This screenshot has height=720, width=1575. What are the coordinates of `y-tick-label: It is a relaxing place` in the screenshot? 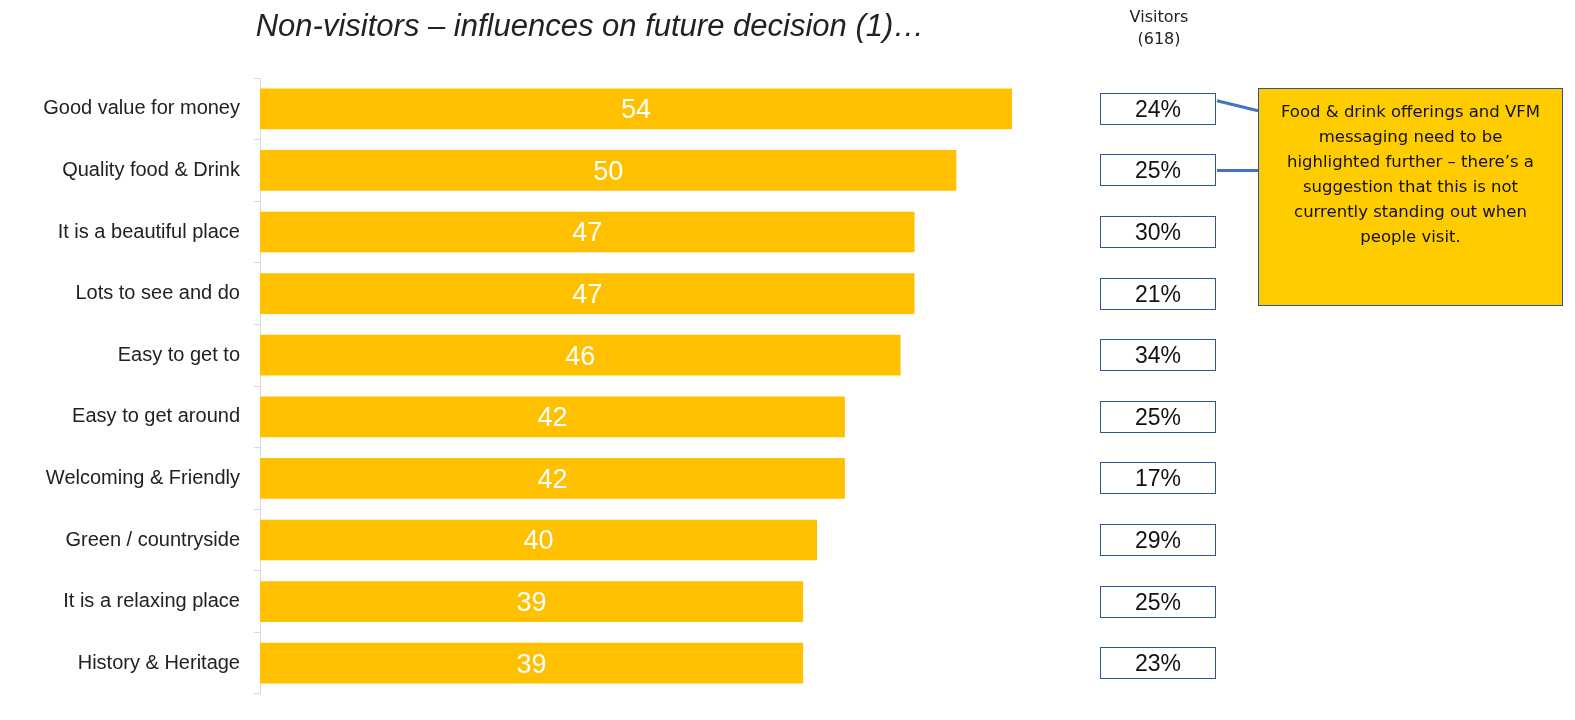 It's located at (151, 600).